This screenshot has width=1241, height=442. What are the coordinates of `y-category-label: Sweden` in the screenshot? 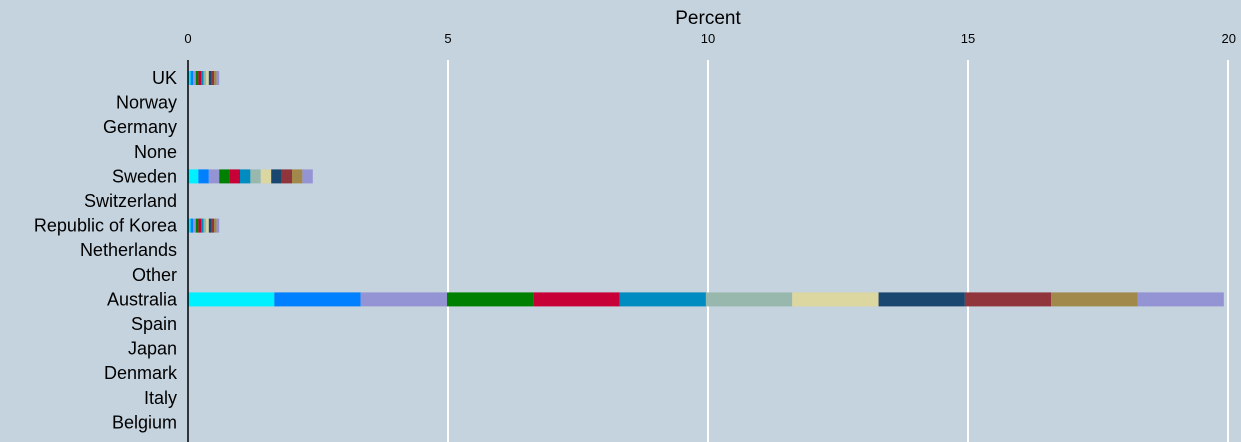 It's located at (144, 176).